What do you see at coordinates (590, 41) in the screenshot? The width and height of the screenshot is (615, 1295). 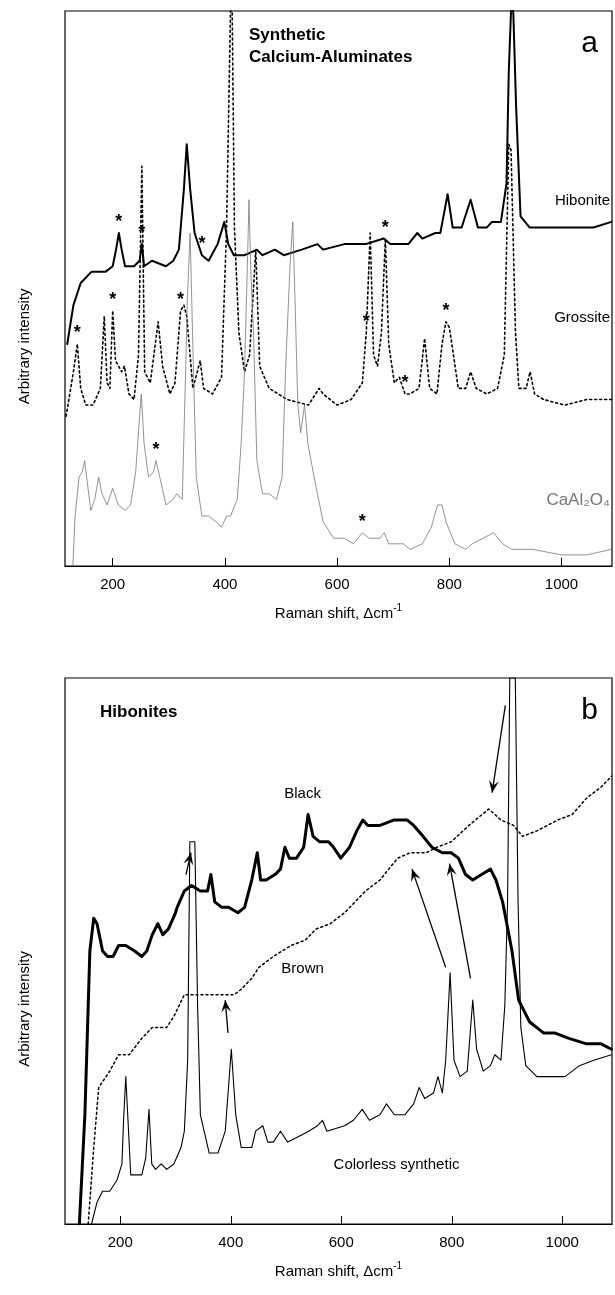 I see `annotation: a` at bounding box center [590, 41].